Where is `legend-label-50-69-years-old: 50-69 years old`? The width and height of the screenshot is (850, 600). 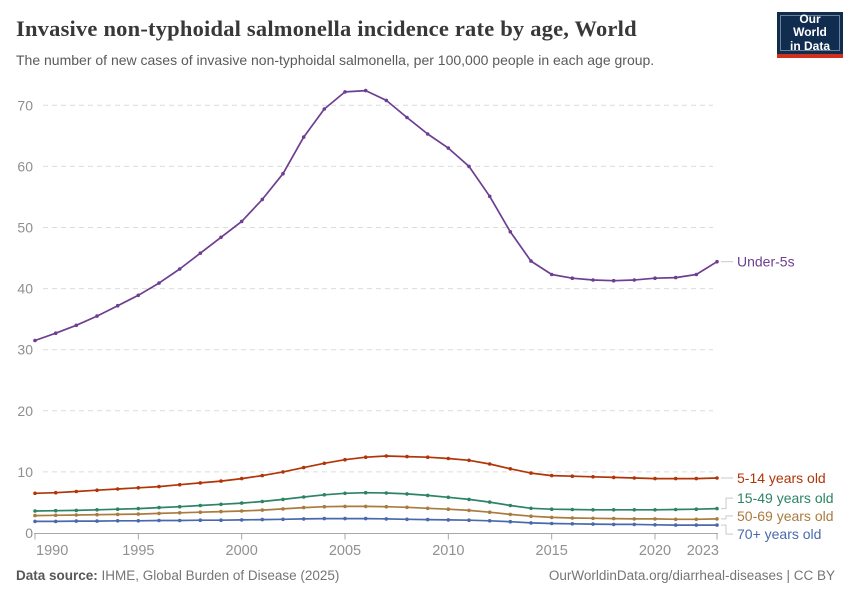
legend-label-50-69-years-old: 50-69 years old is located at coordinates (785, 516).